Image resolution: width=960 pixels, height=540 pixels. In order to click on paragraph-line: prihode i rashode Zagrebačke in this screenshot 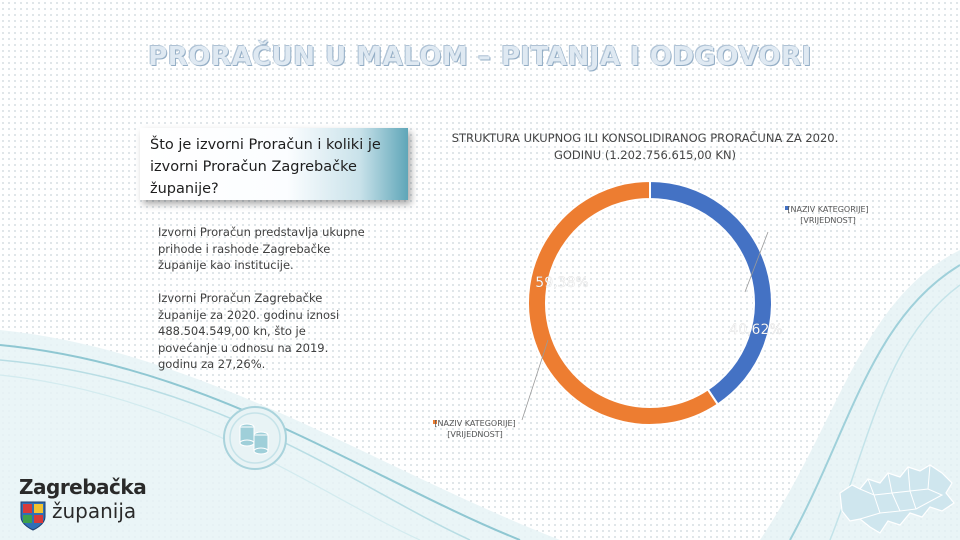, I will do `click(244, 248)`.